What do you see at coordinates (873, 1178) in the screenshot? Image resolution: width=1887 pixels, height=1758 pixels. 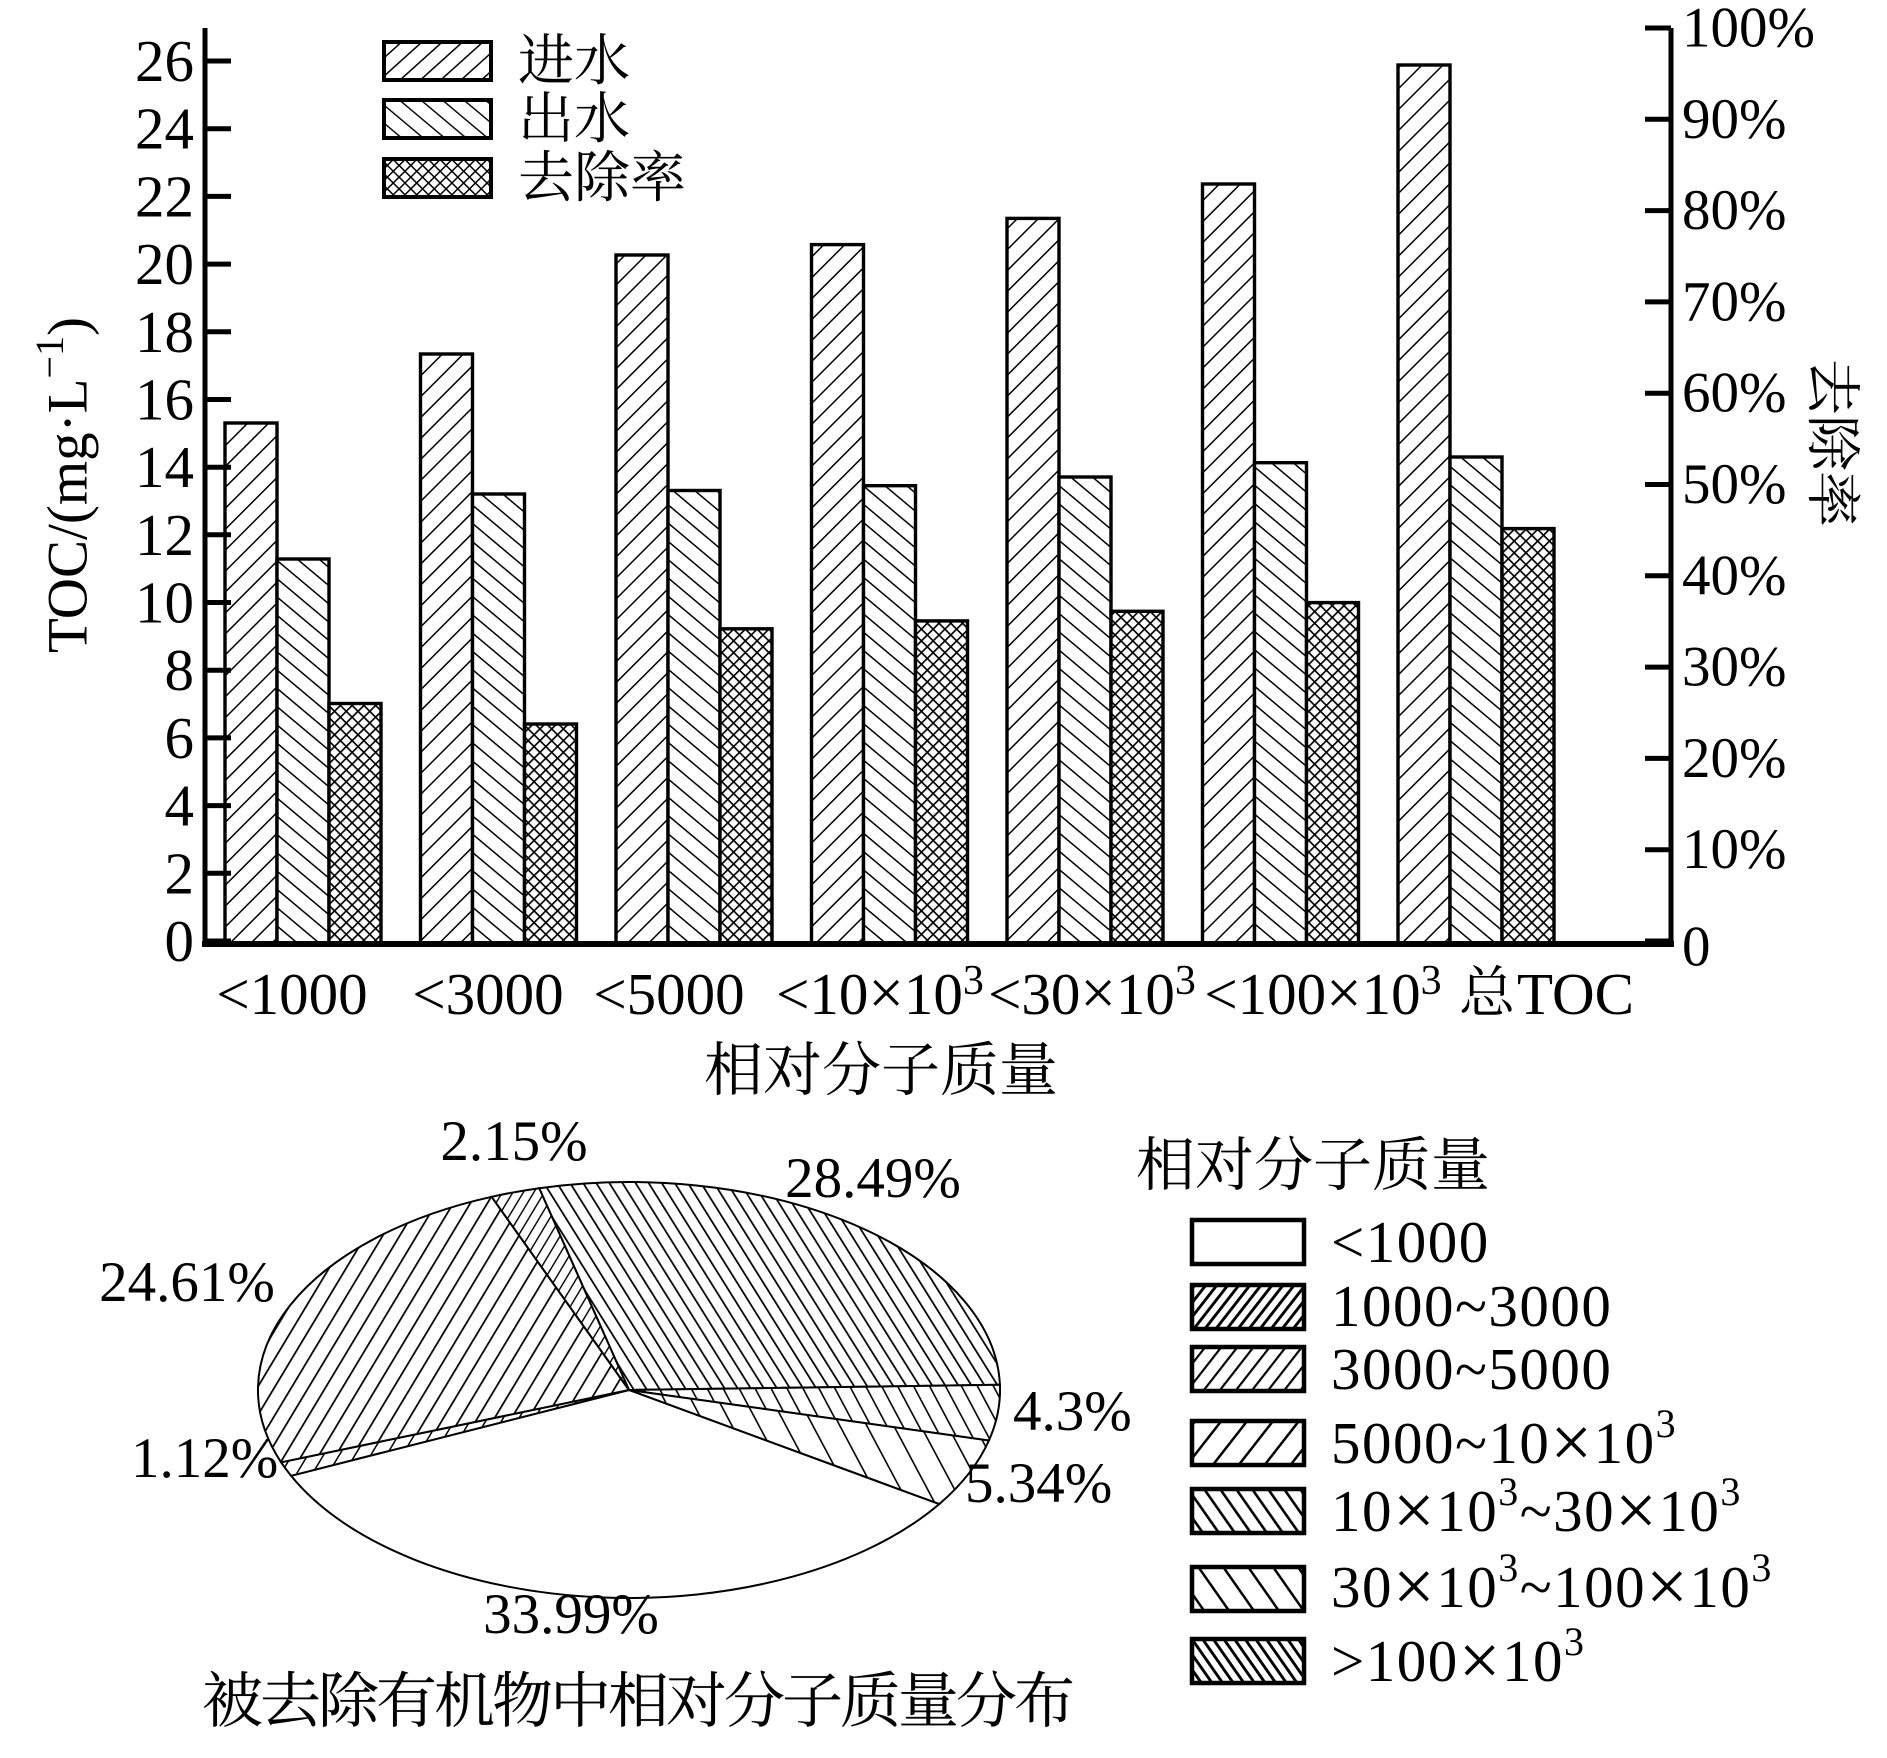 I see `svg-text: 28.49%` at bounding box center [873, 1178].